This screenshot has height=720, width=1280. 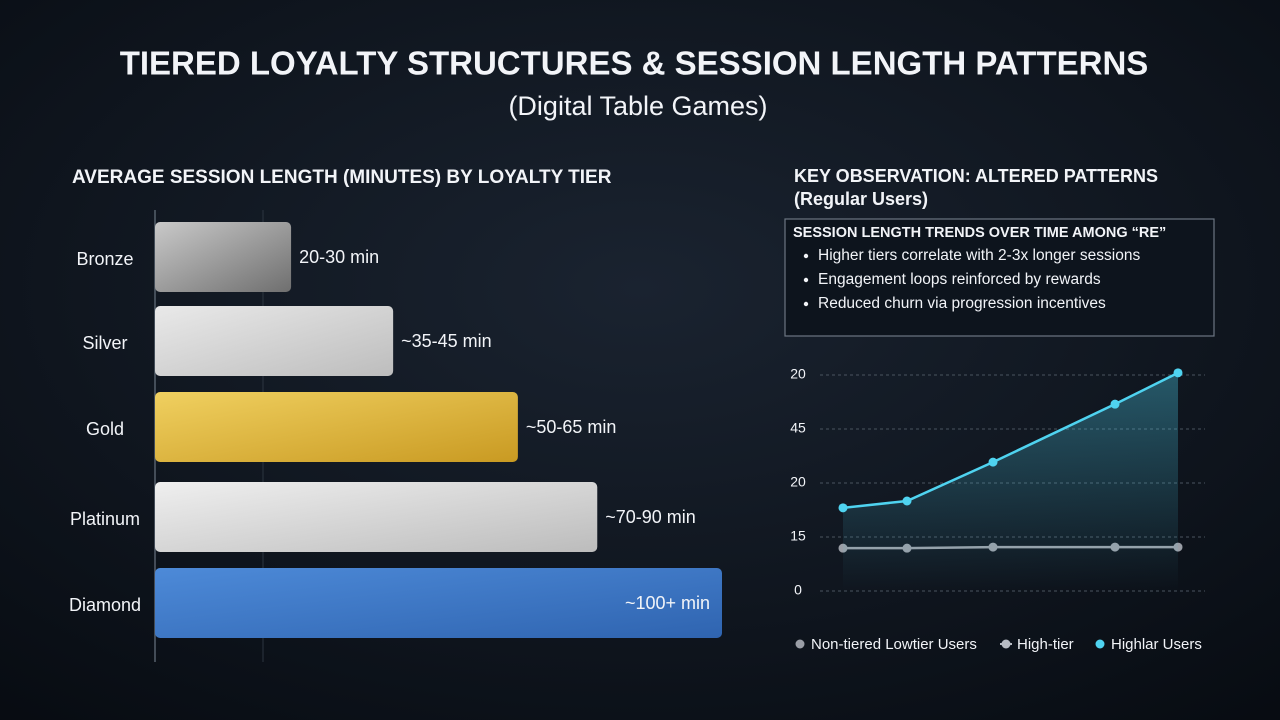 I want to click on observation-box, so click(x=999, y=277).